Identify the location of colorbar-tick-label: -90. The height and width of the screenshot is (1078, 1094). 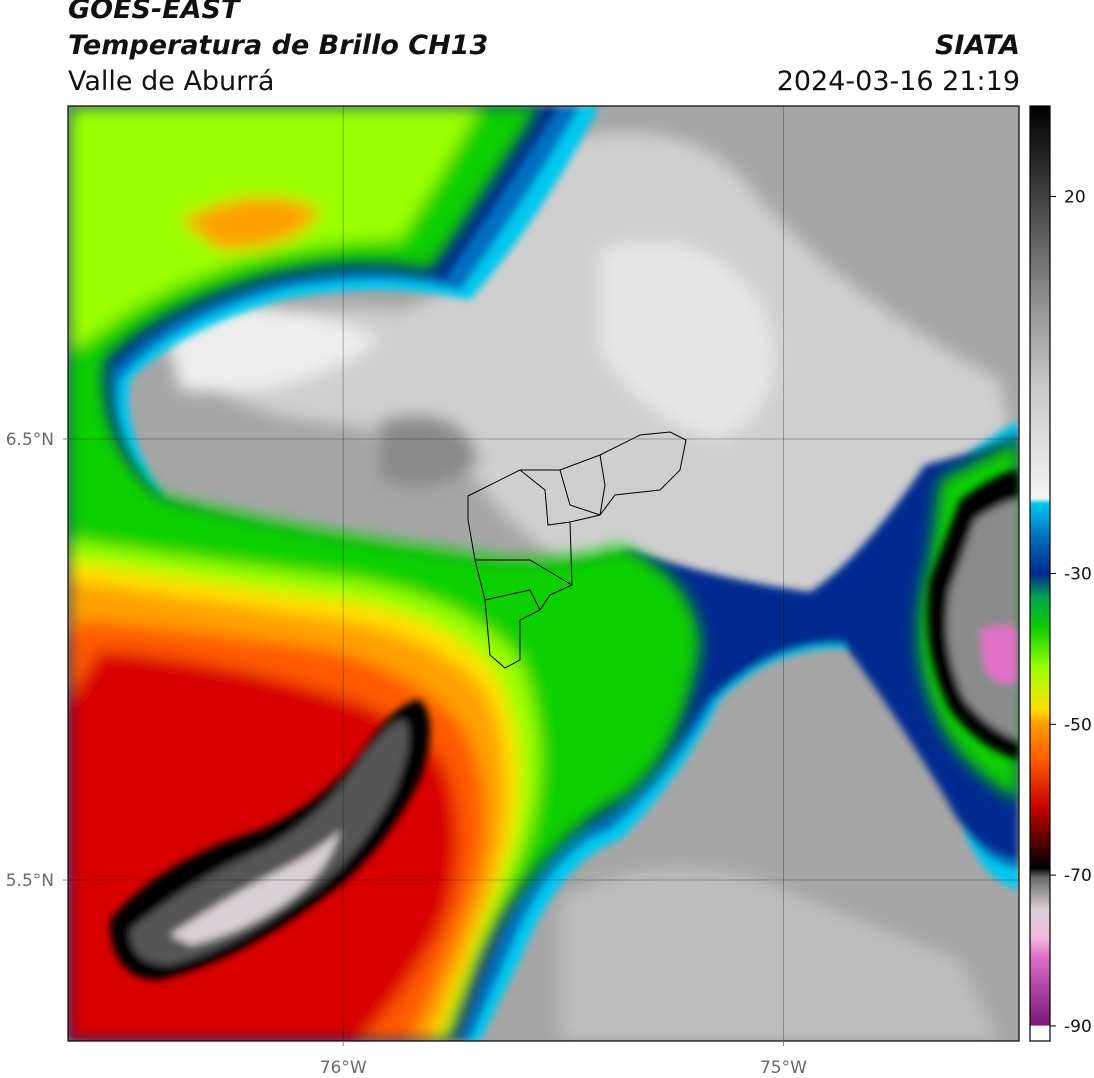
(1078, 1027).